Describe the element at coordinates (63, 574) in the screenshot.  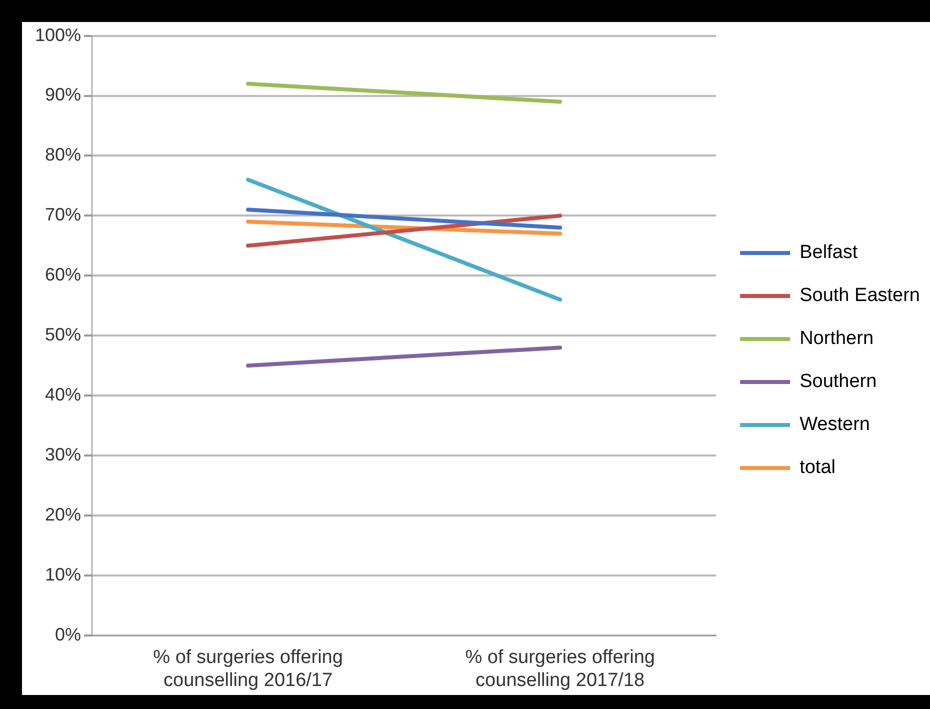
I see `y-tick-label: 10%` at that location.